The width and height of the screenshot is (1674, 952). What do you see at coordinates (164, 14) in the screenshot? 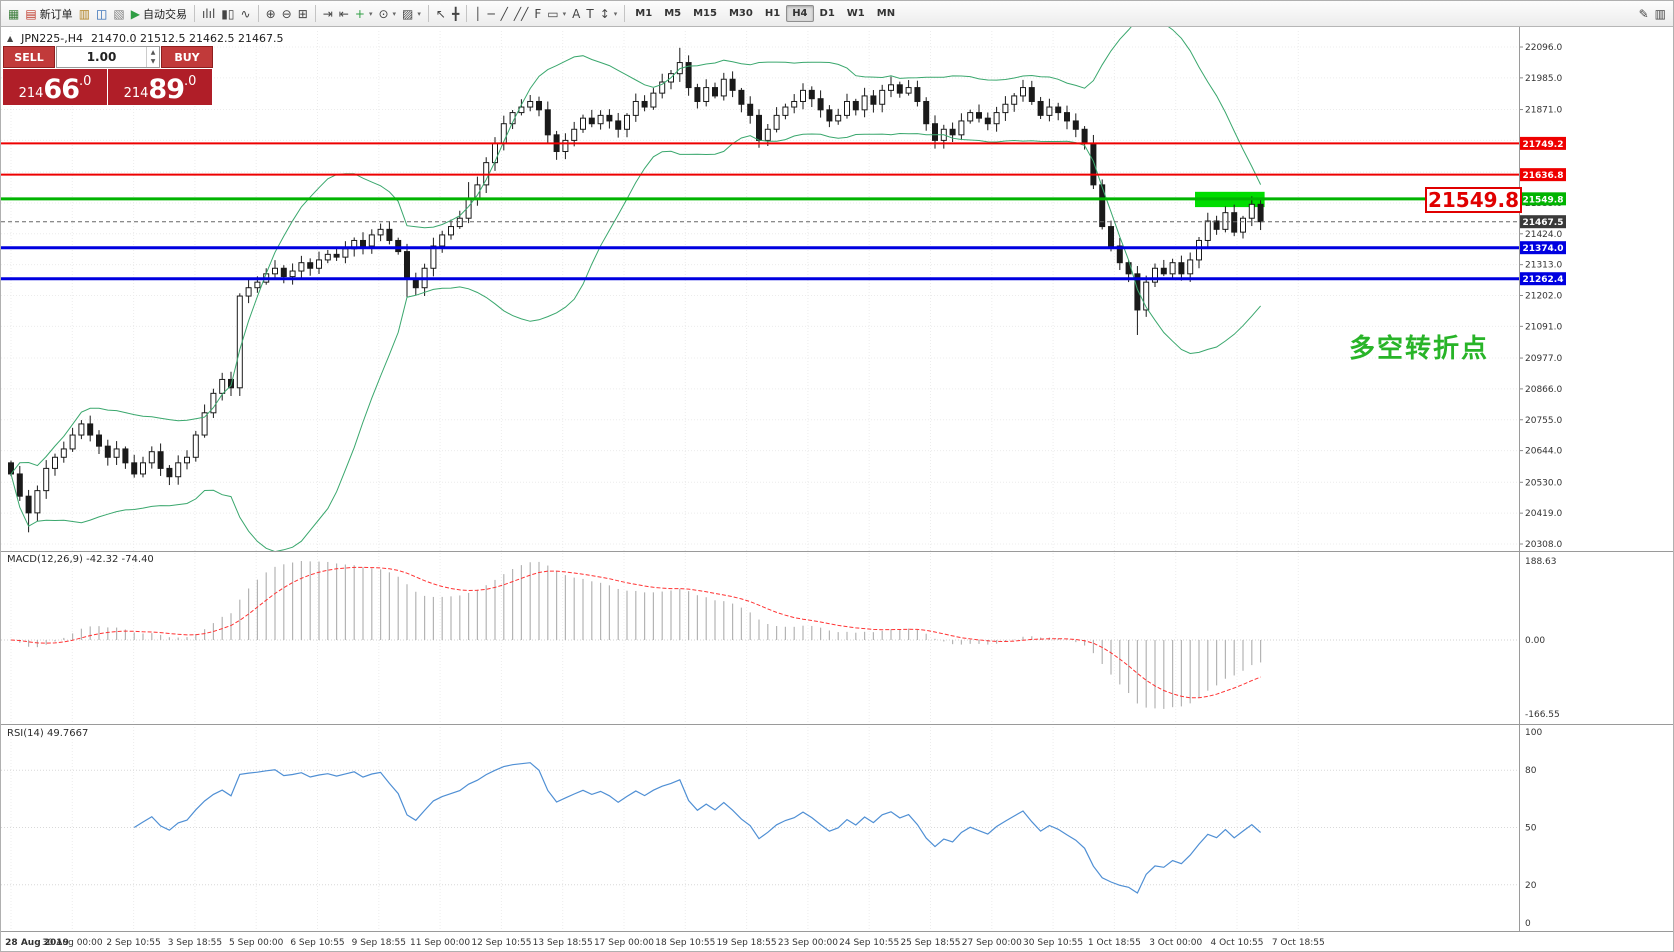
I see `autotrading-button-label: 自动交易` at bounding box center [164, 14].